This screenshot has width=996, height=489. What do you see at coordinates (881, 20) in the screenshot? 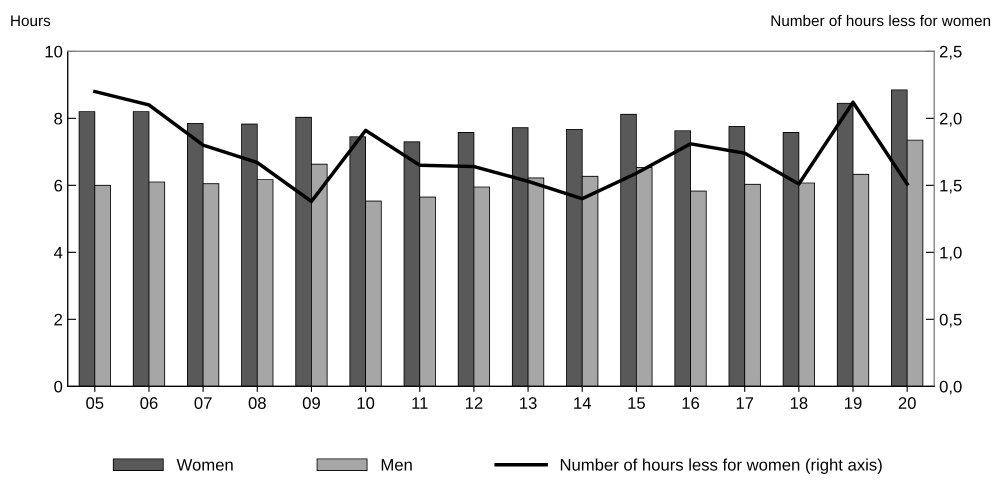
I see `y2-axis-title: Number of hours less for women` at bounding box center [881, 20].